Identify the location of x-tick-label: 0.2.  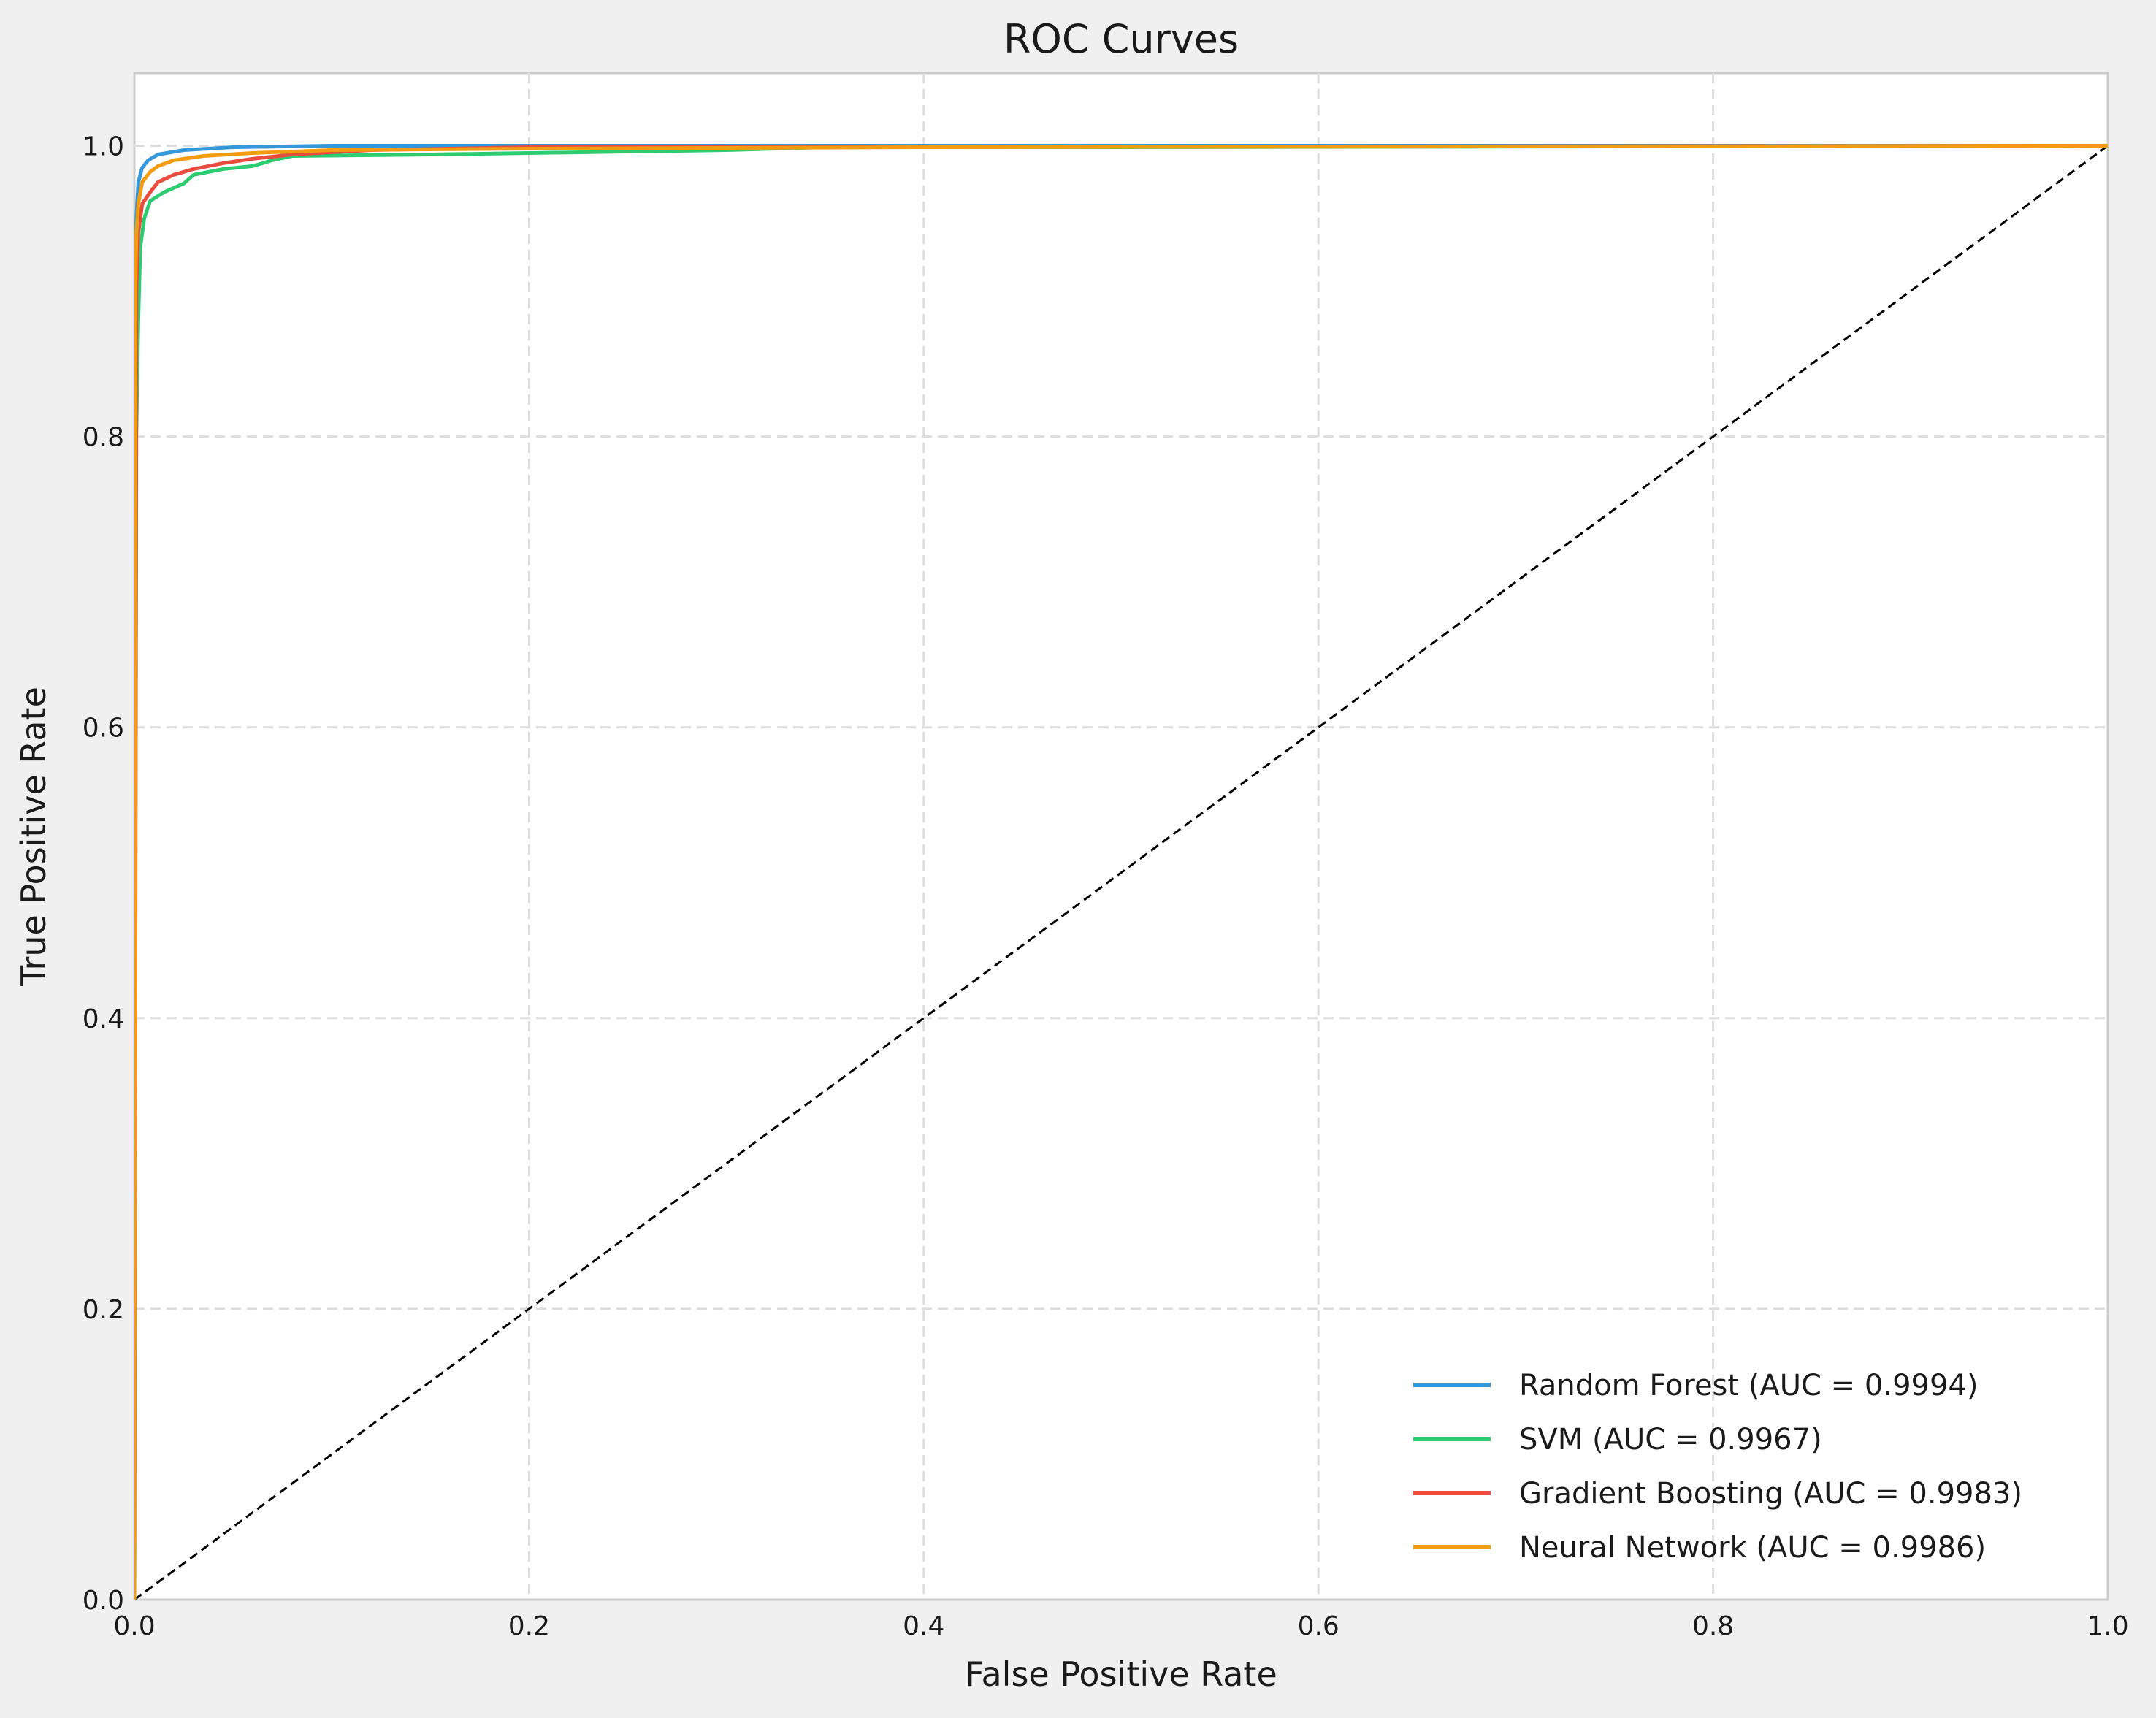
(529, 1626).